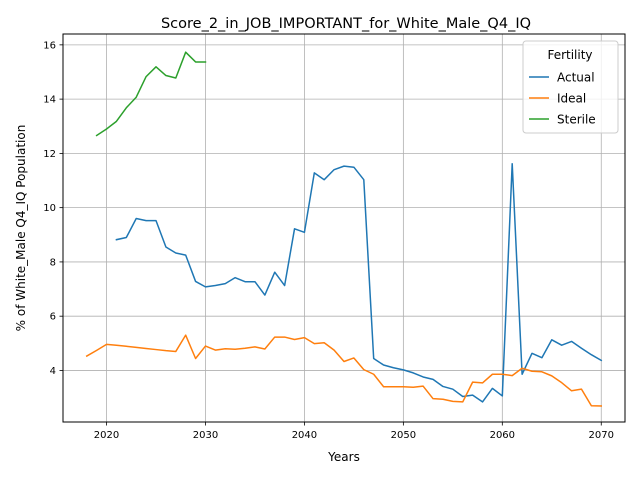 This screenshot has height=480, width=640. What do you see at coordinates (53, 371) in the screenshot?
I see `y-tick-label: 4` at bounding box center [53, 371].